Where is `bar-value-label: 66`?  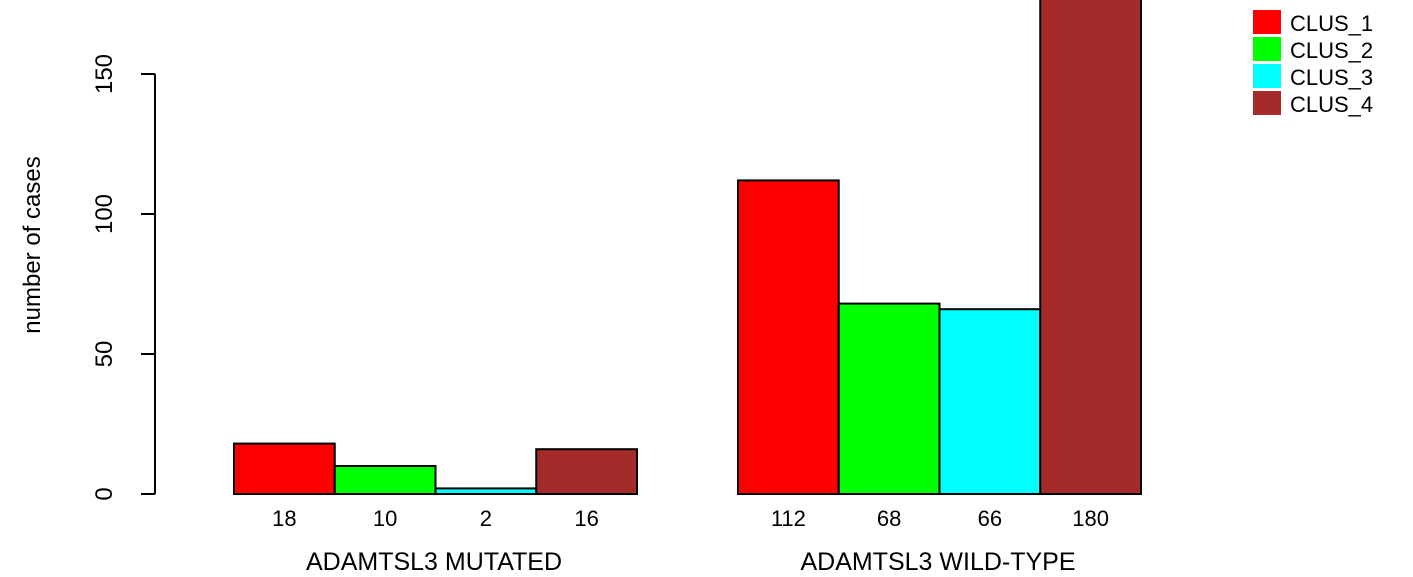
bar-value-label: 66 is located at coordinates (990, 518).